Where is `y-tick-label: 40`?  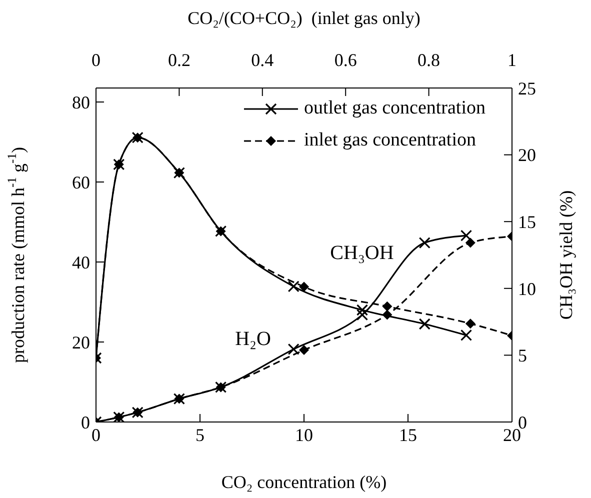
y-tick-label: 40 is located at coordinates (81, 262).